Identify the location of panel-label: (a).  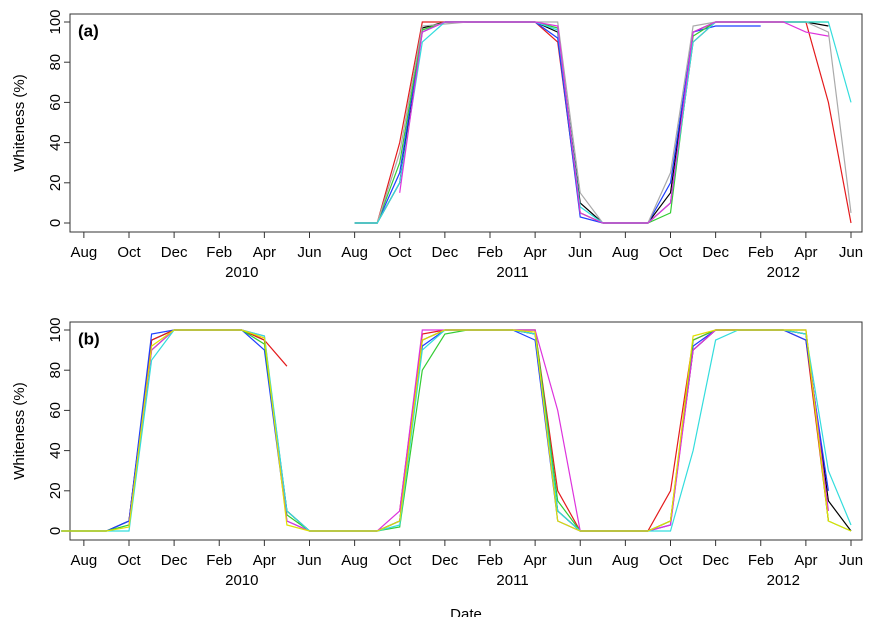
(88, 30).